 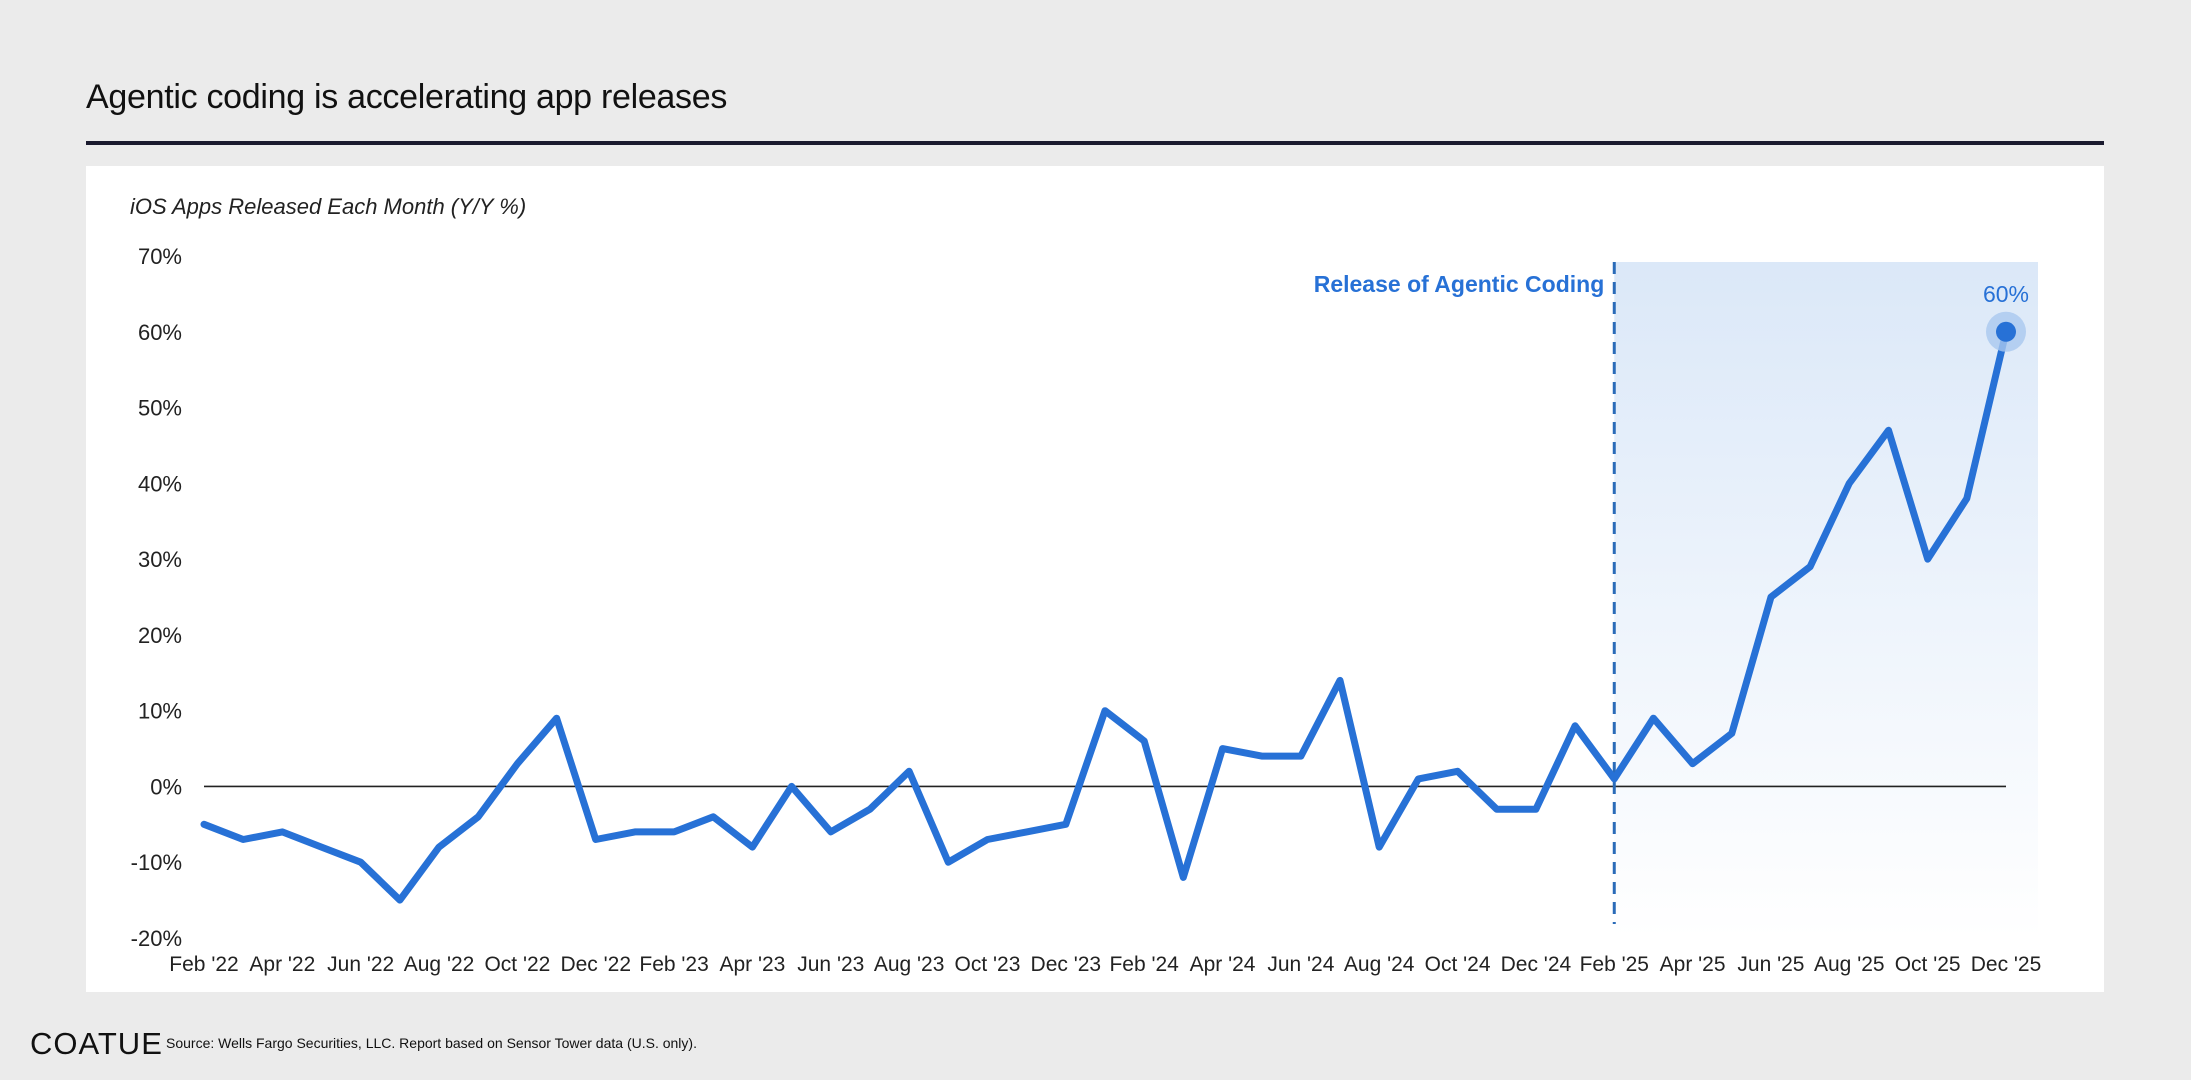 What do you see at coordinates (1379, 964) in the screenshot?
I see `x-tick-label: Aug '24` at bounding box center [1379, 964].